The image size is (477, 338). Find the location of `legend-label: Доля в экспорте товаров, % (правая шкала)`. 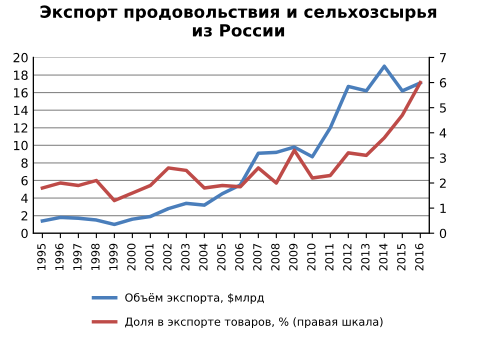

legend-label: Доля в экспорте товаров, % (правая шкала) is located at coordinates (254, 322).